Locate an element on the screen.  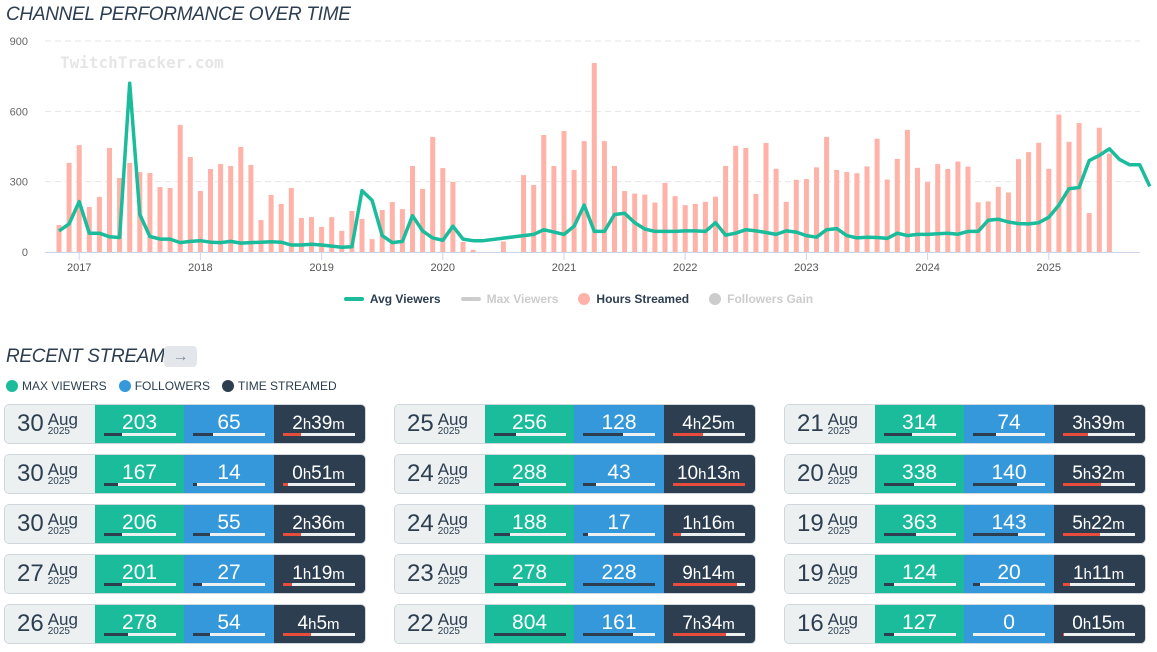
stream-card: 30 Aug 2025 203 65 2h39m is located at coordinates (185, 424).